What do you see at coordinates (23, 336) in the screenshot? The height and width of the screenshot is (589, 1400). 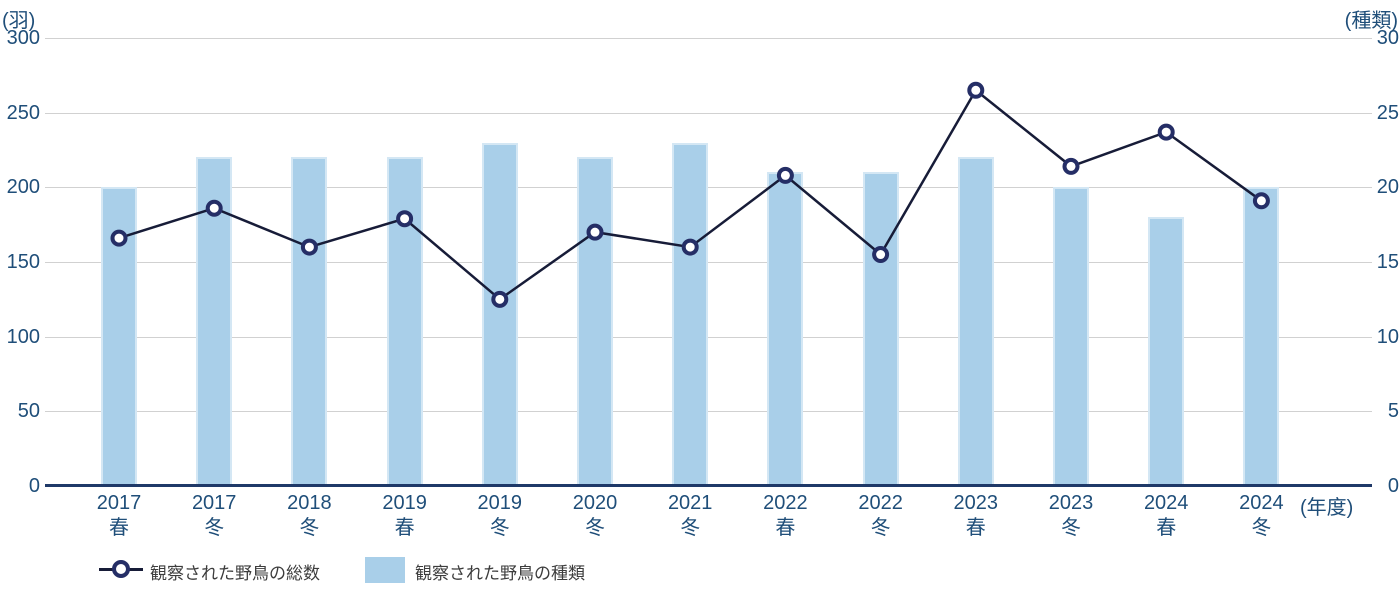 I see `left-axis-tick-label: 100` at bounding box center [23, 336].